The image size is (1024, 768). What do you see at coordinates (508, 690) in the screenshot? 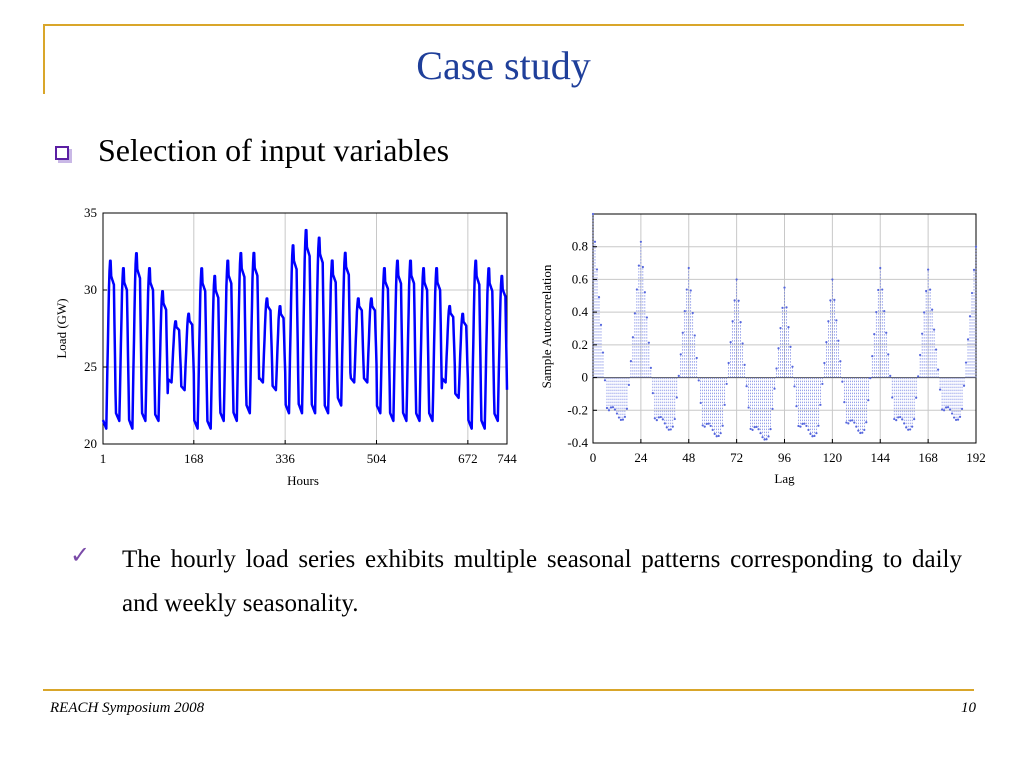
I see `footer-line` at bounding box center [508, 690].